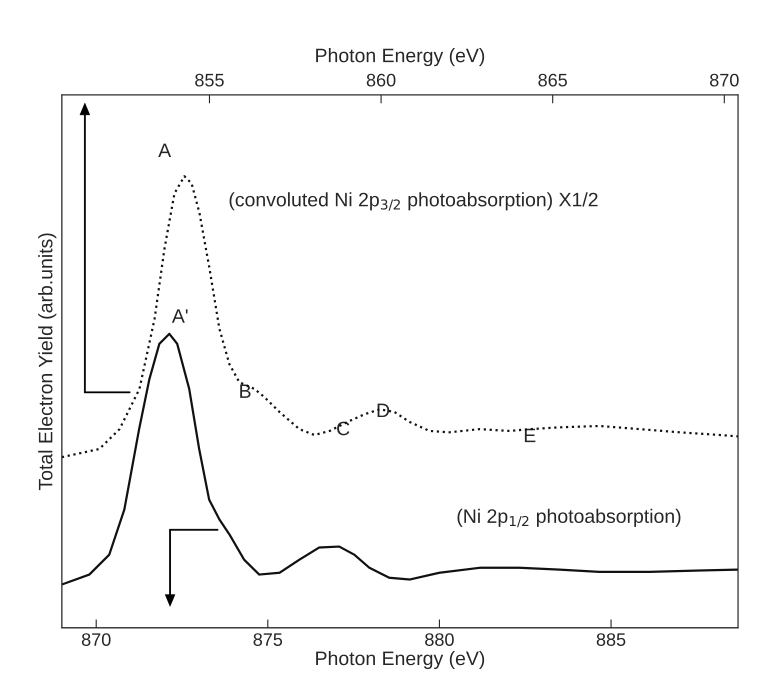  What do you see at coordinates (268, 639) in the screenshot?
I see `x-tick-label: 875` at bounding box center [268, 639].